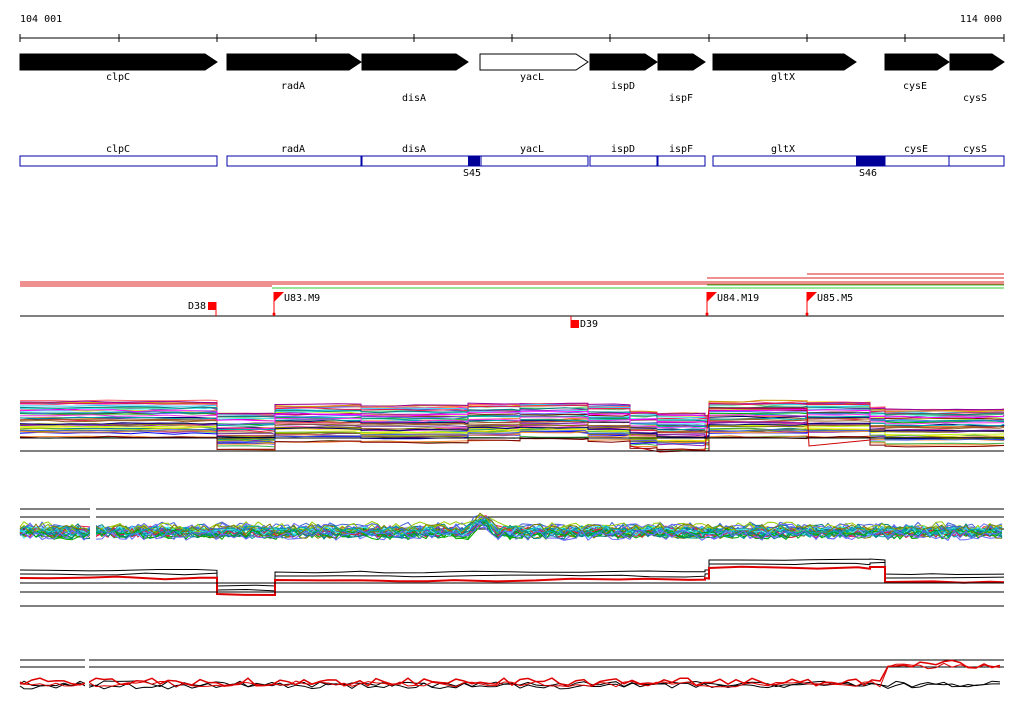  What do you see at coordinates (977, 62) in the screenshot?
I see `gene-arrow-cysS` at bounding box center [977, 62].